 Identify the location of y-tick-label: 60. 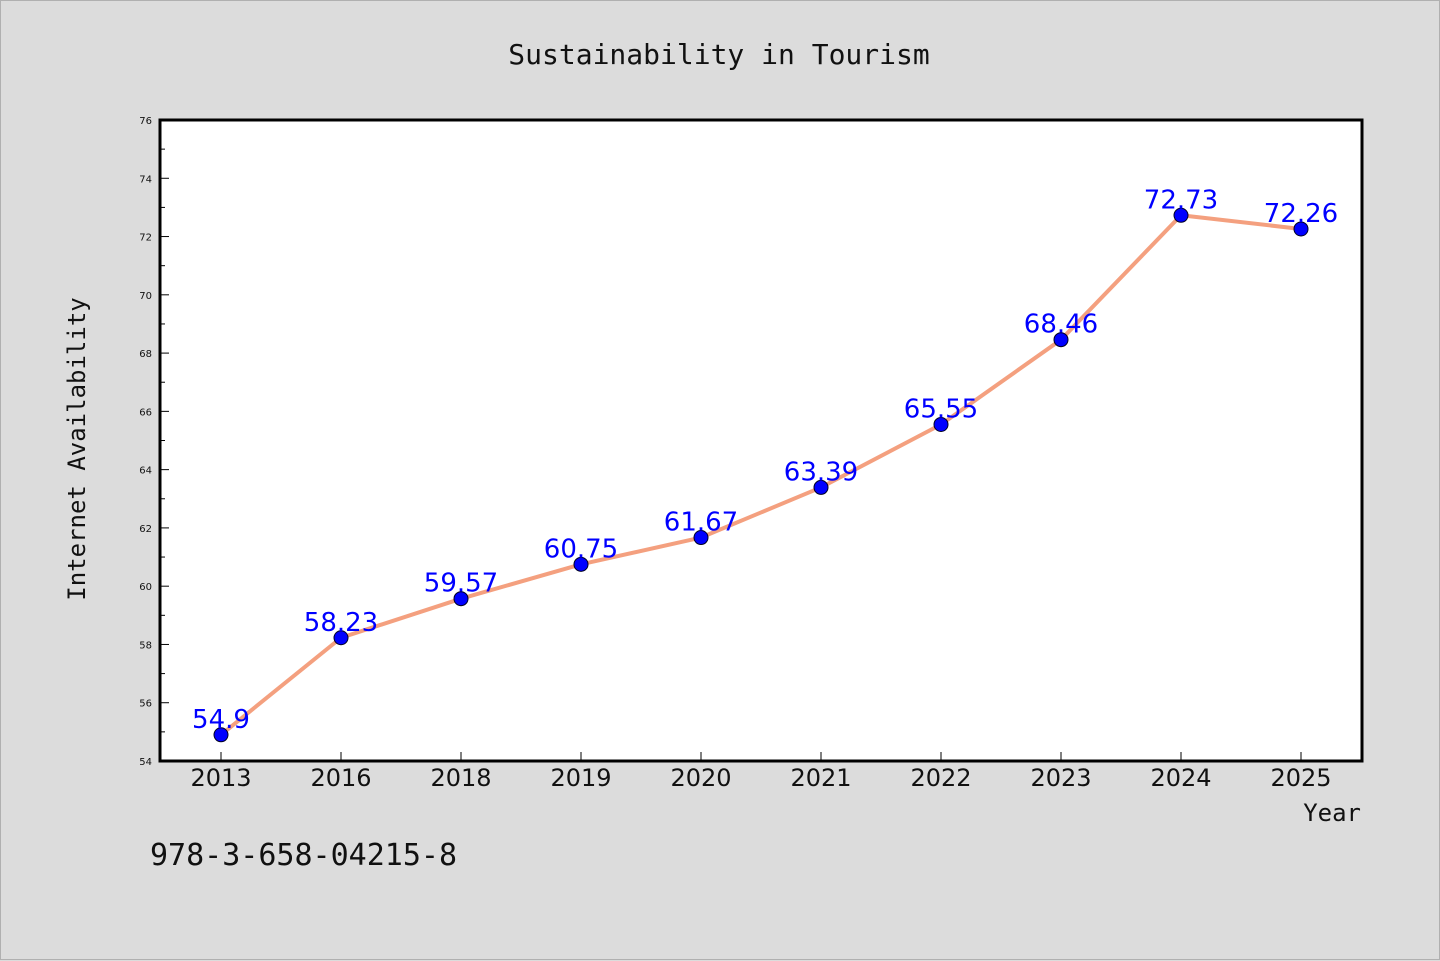
(145, 587).